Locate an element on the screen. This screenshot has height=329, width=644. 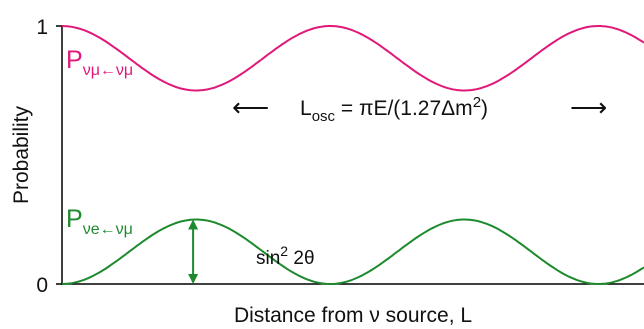
amplitude-arrowhead-bottom is located at coordinates (193, 279).